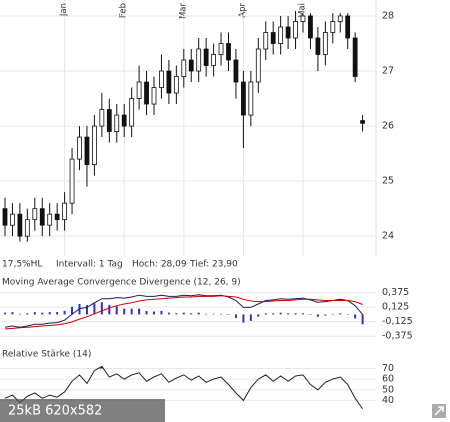 The height and width of the screenshot is (422, 450). What do you see at coordinates (184, 387) in the screenshot?
I see `rsi-line` at bounding box center [184, 387].